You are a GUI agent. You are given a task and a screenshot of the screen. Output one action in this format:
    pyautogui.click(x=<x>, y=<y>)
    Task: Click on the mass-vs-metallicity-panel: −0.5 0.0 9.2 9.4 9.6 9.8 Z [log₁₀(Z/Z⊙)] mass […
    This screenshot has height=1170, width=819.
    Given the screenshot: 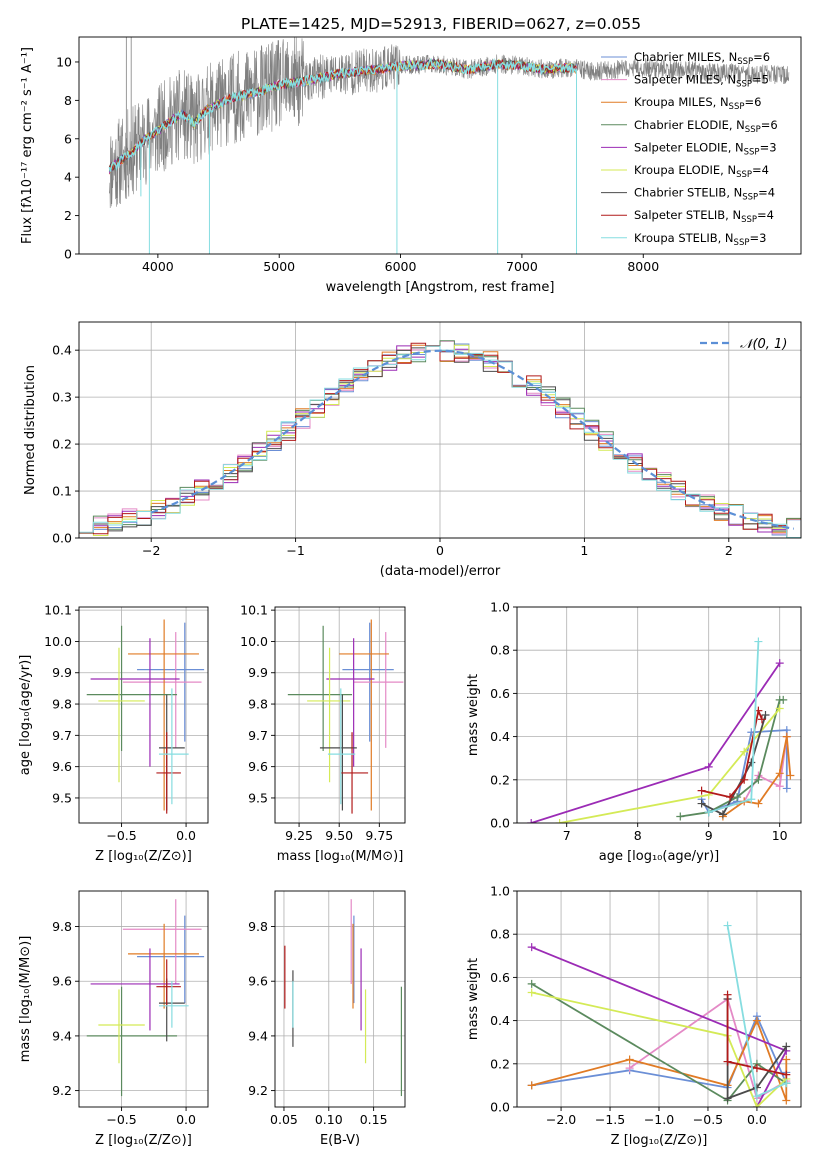 What is the action you would take?
    pyautogui.click(x=113, y=1019)
    